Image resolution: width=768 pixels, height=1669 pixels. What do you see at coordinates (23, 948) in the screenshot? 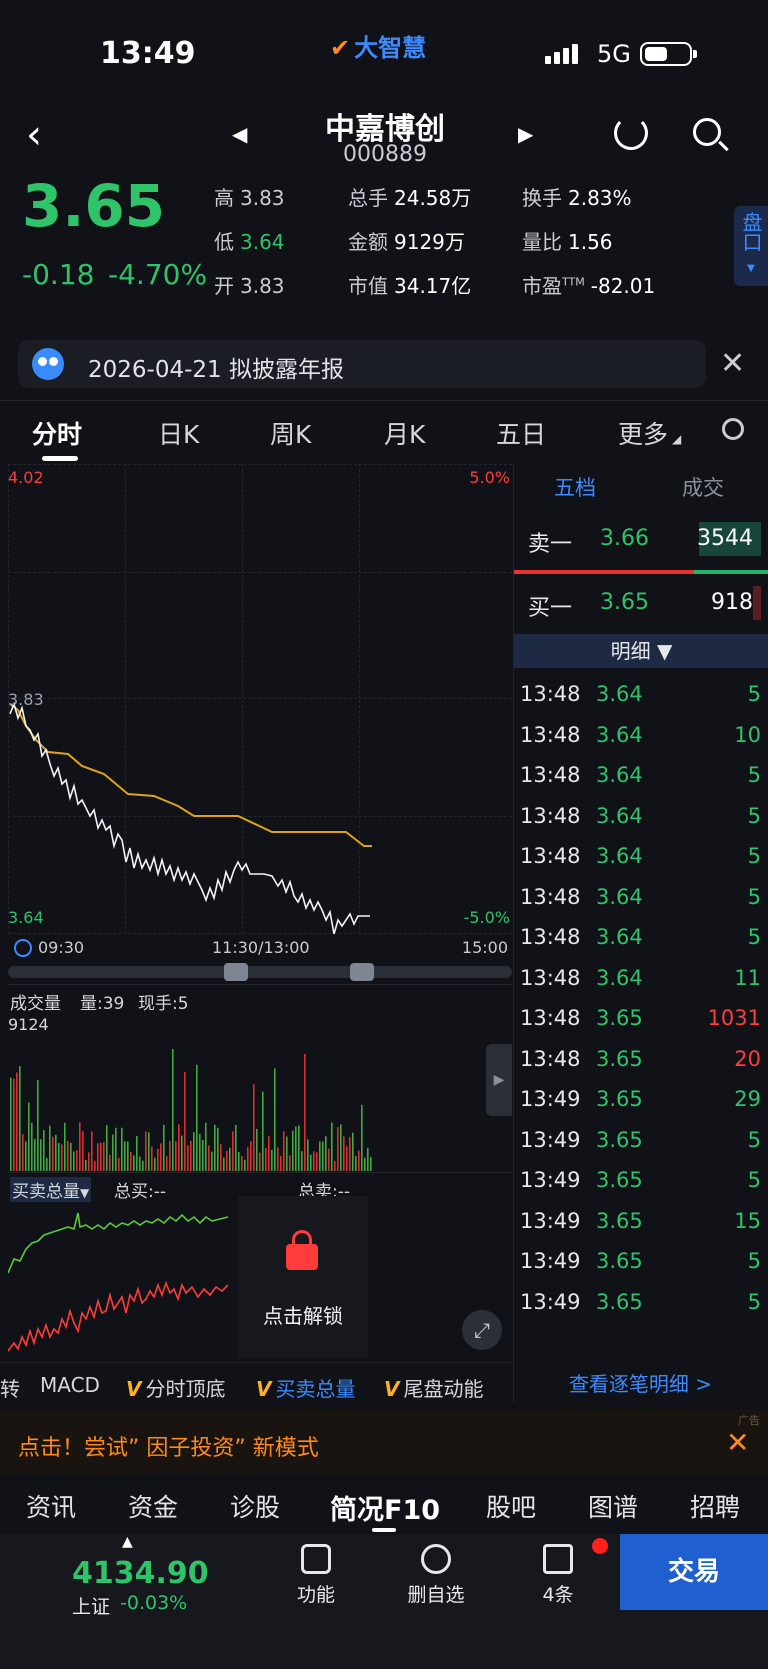
I see `clock-icon` at bounding box center [23, 948].